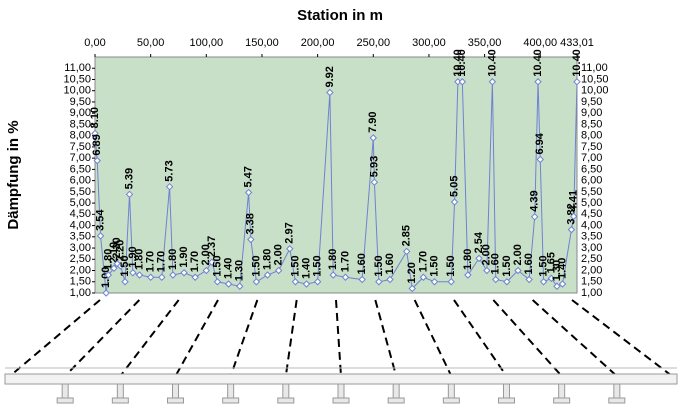 The width and height of the screenshot is (682, 408). What do you see at coordinates (594, 68) in the screenshot?
I see `y-tick-label-right: 11,00` at bounding box center [594, 68].